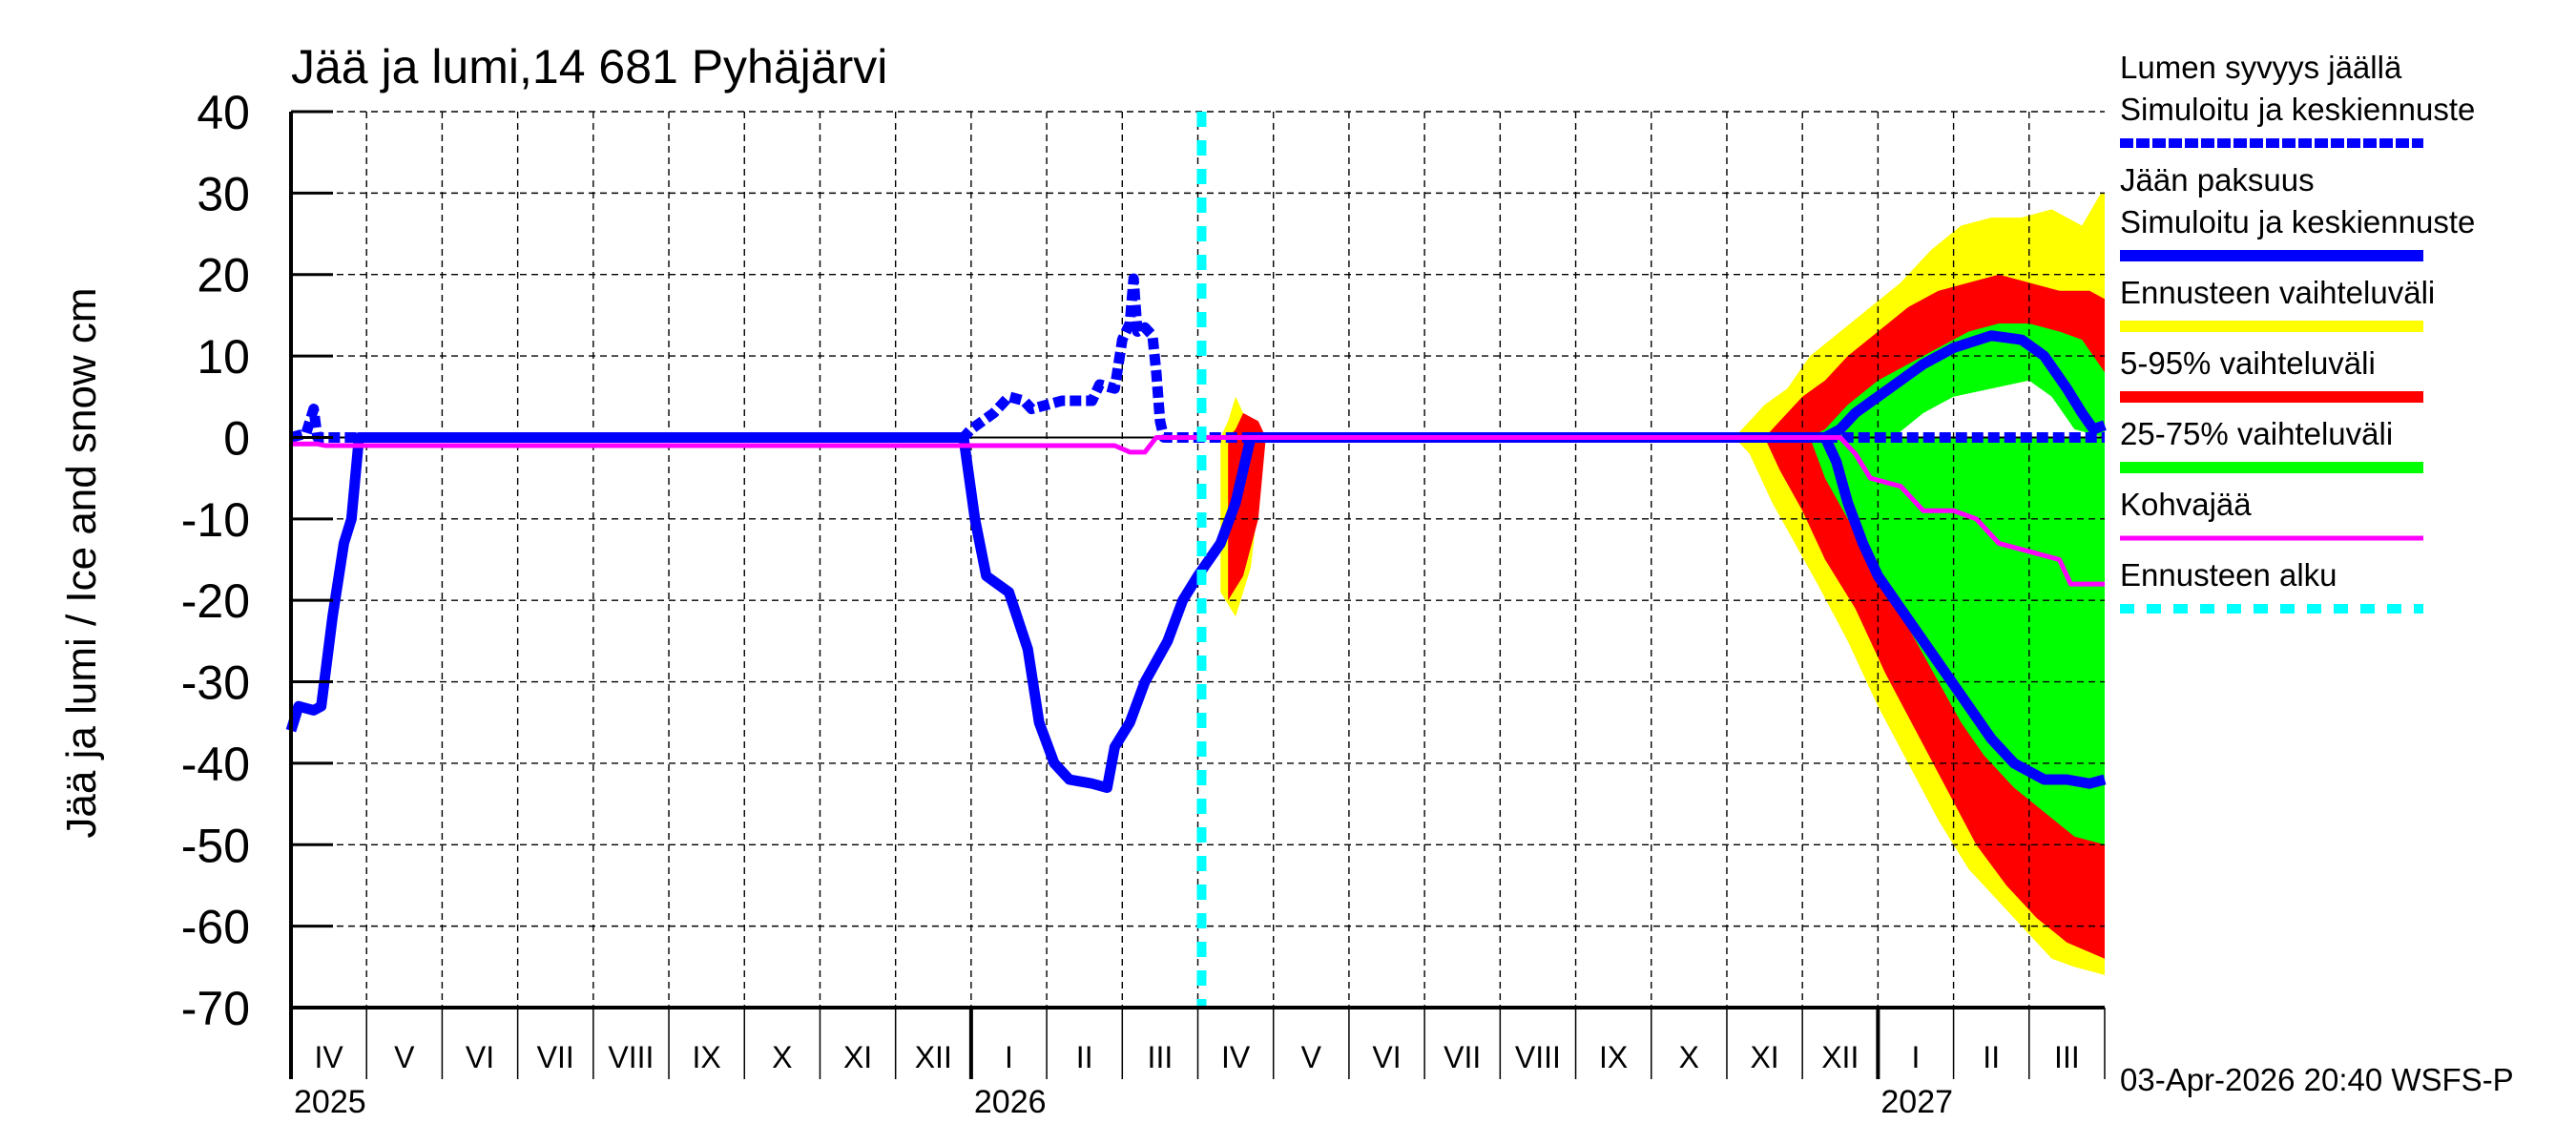  Describe the element at coordinates (223, 113) in the screenshot. I see `y-tick-label: 40` at that location.